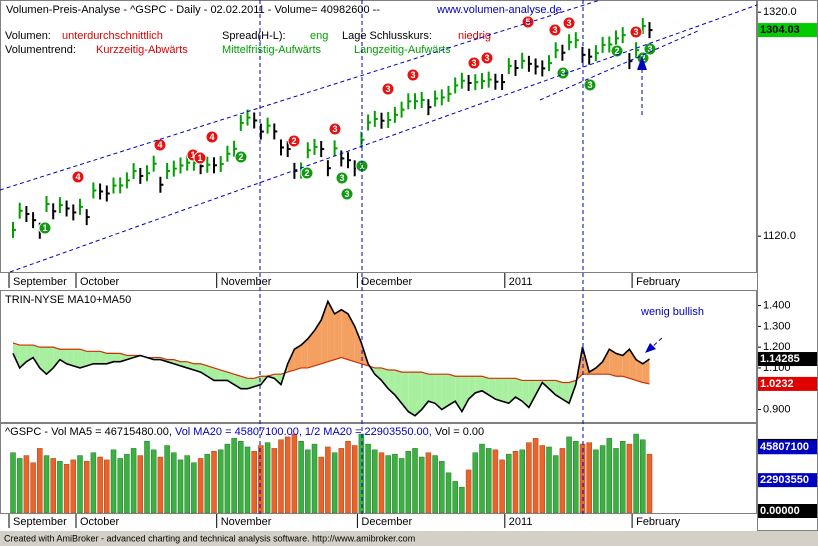  I want to click on title-part: ^GSPC - Vol MA5 = 46715480.00,, so click(88, 432).